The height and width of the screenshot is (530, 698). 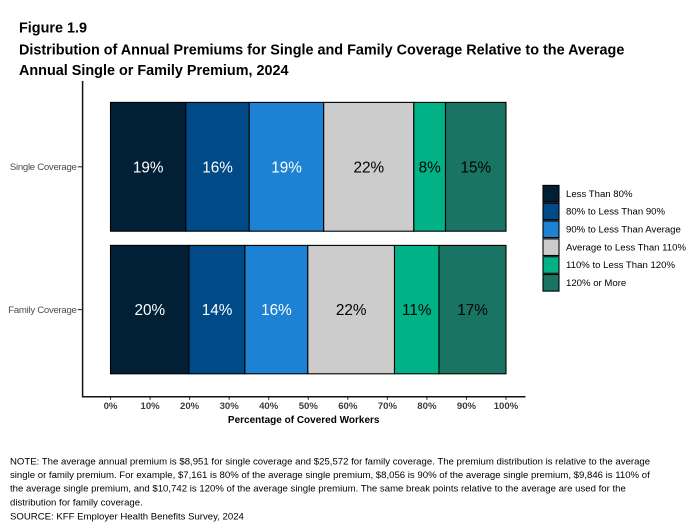 I want to click on svg-text: Figure 1.9, so click(x=53, y=29).